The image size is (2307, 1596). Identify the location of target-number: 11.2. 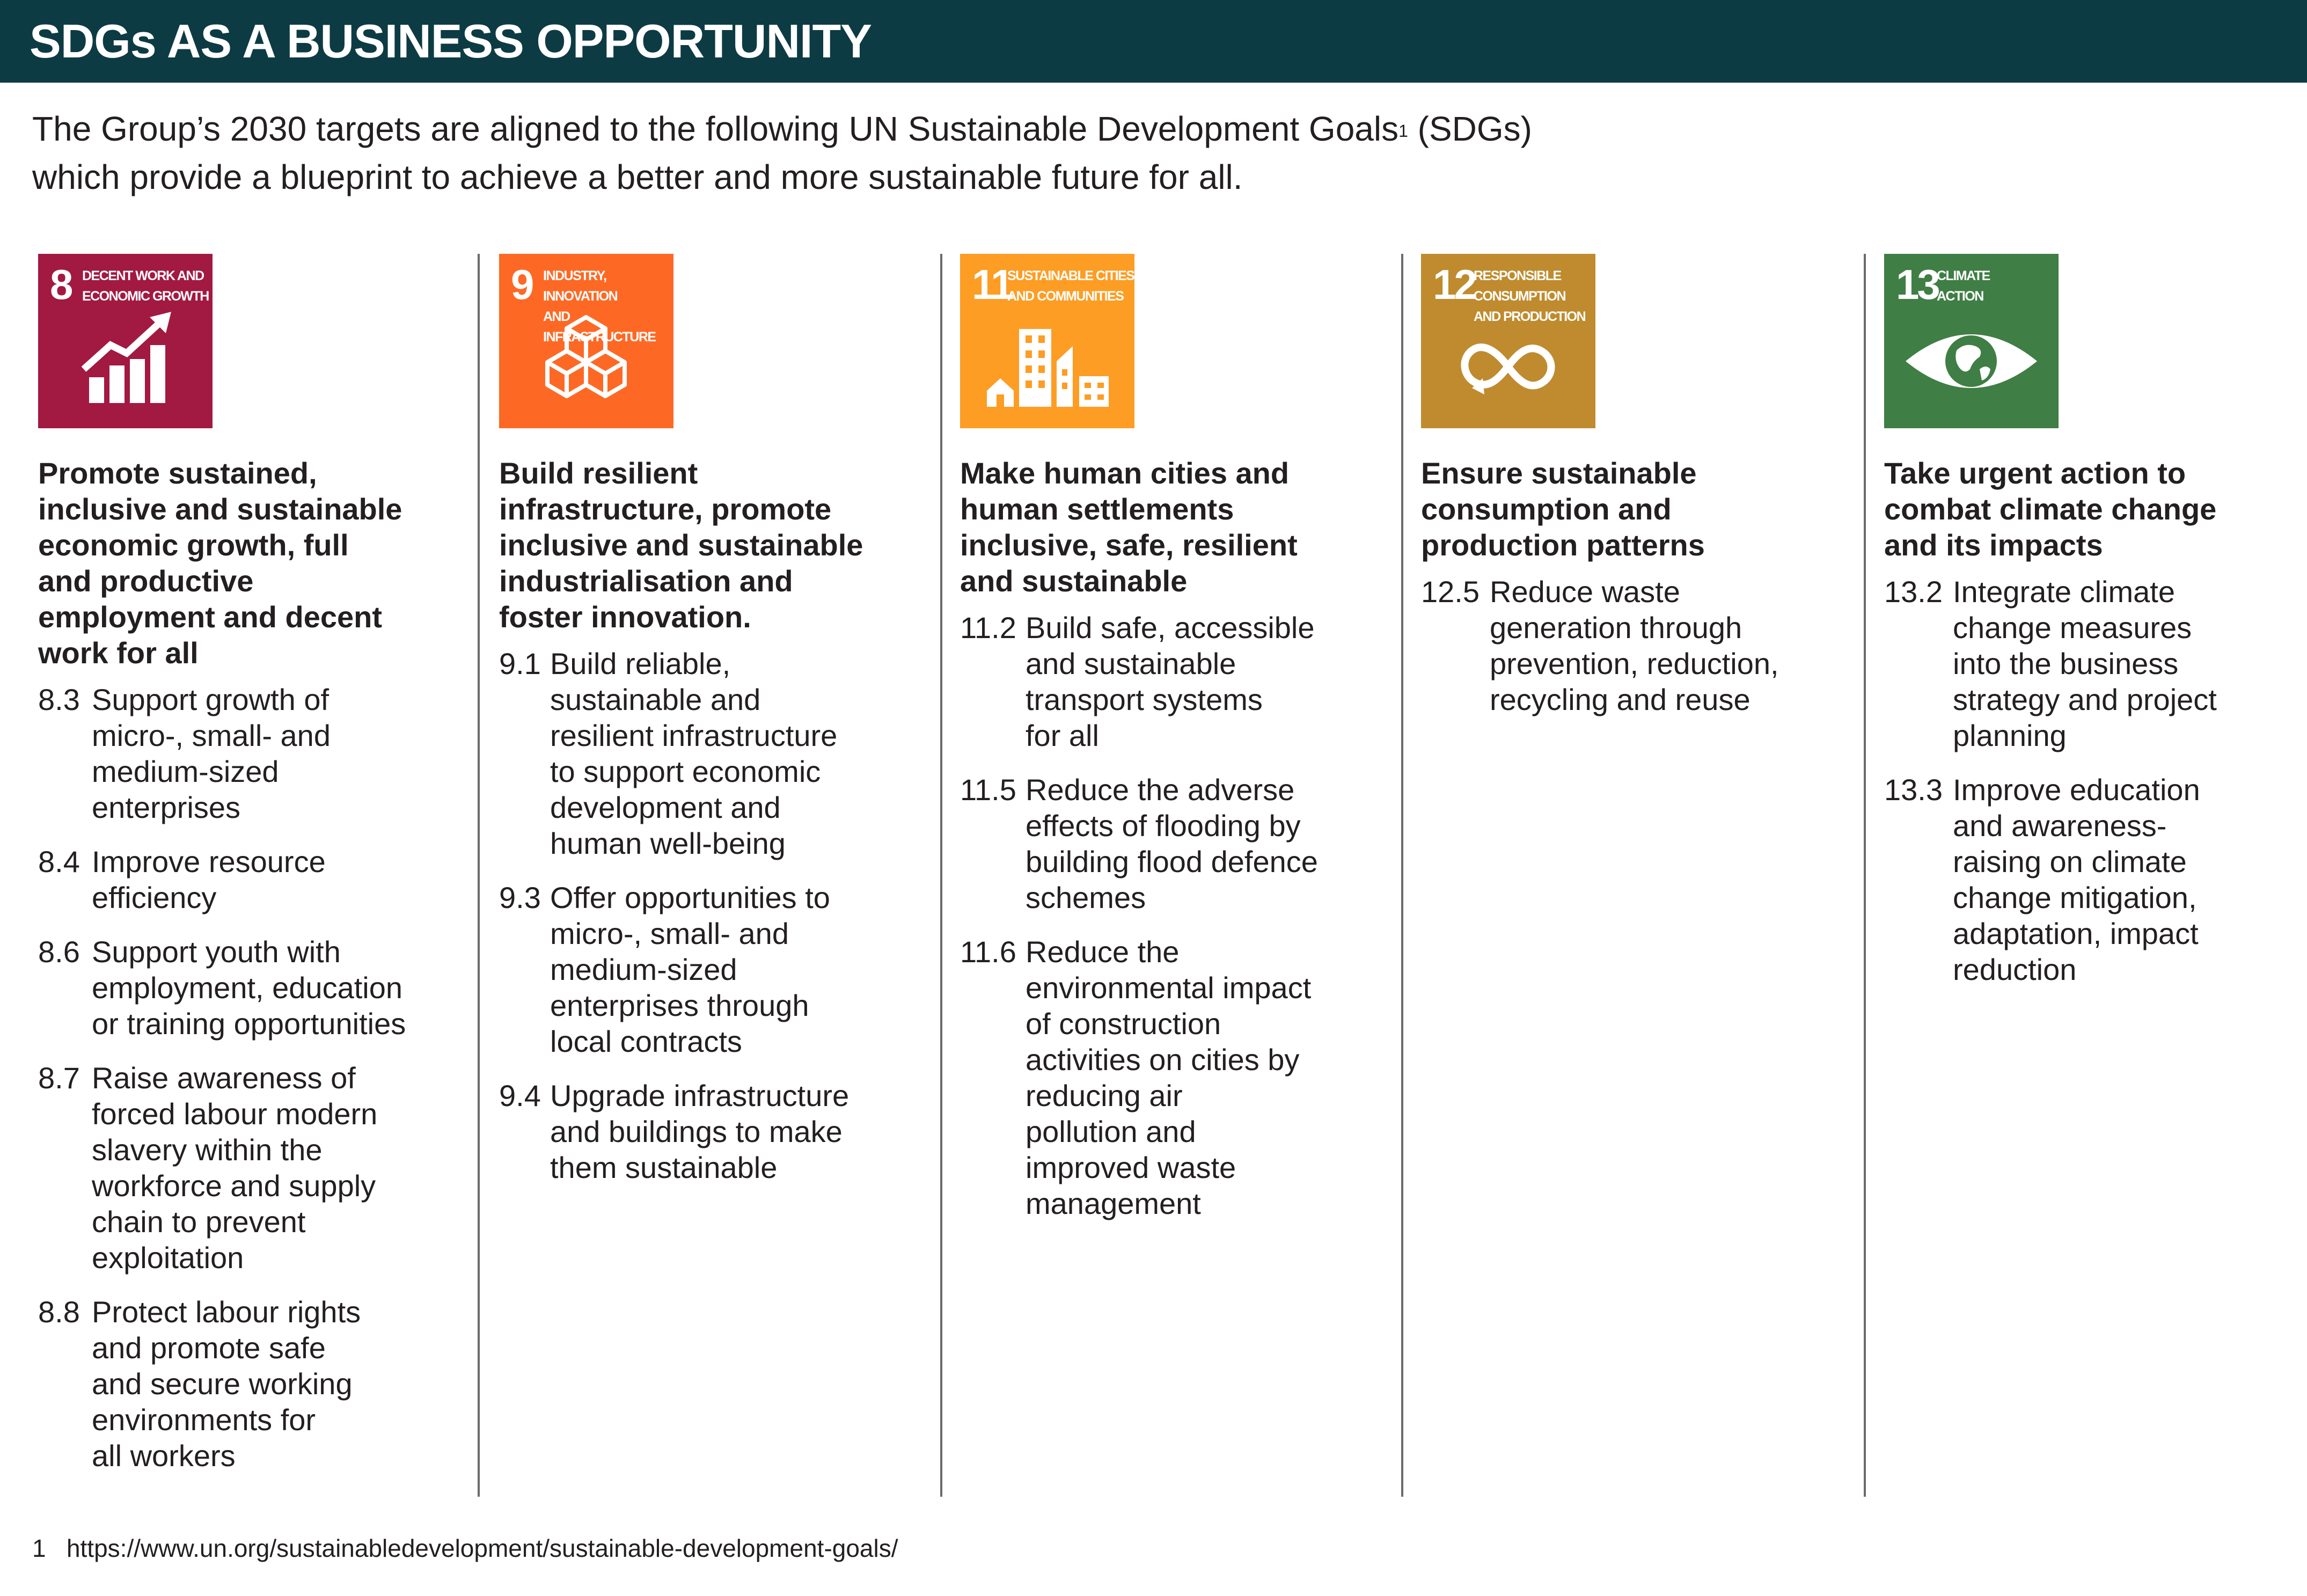
(988, 628).